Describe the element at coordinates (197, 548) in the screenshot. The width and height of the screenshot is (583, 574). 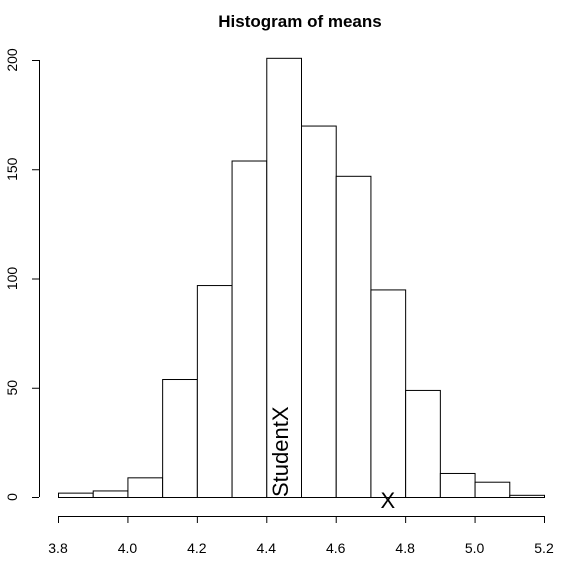
I see `x-tick-label: 4.2` at that location.